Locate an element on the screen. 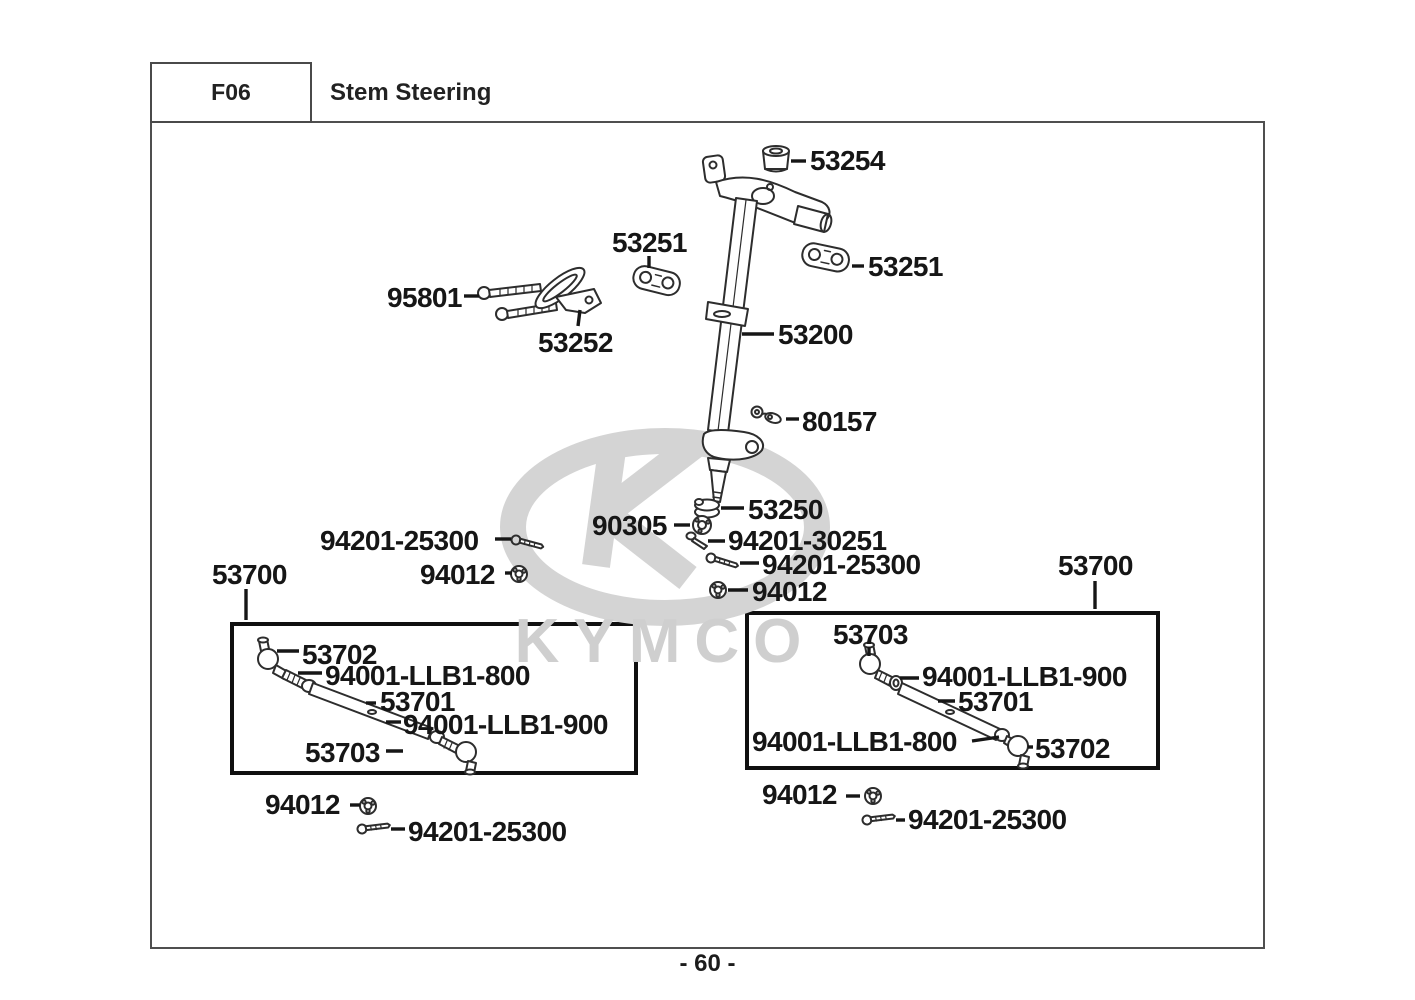 This screenshot has height=1000, width=1415. part-label-53252: 53252 is located at coordinates (575, 342).